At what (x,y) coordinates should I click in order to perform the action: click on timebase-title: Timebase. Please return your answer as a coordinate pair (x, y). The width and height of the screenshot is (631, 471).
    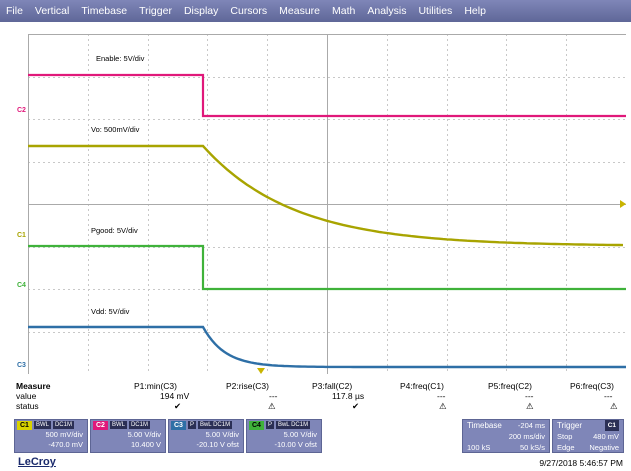
    Looking at the image, I should click on (484, 425).